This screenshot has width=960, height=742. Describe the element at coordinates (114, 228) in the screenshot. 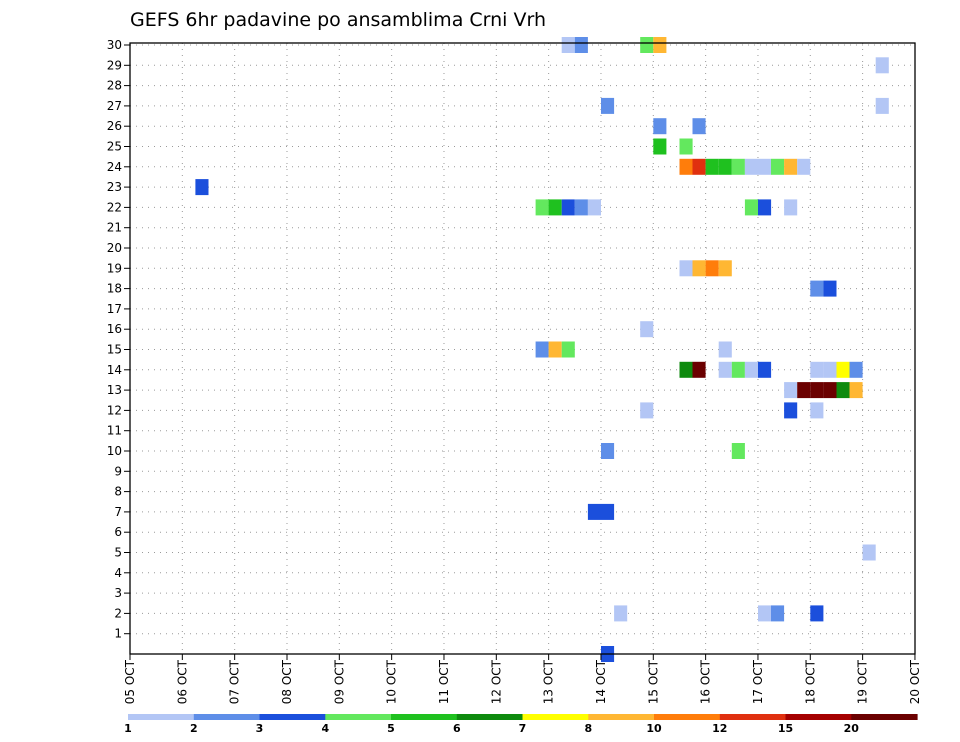

I see `y-tick-label: 21` at that location.